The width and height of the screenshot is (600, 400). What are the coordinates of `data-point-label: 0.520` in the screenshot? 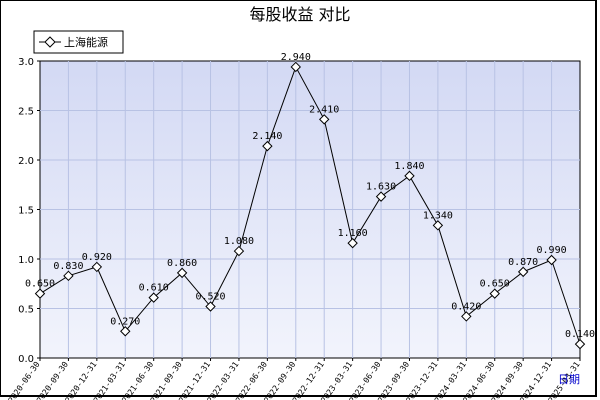 It's located at (210, 297).